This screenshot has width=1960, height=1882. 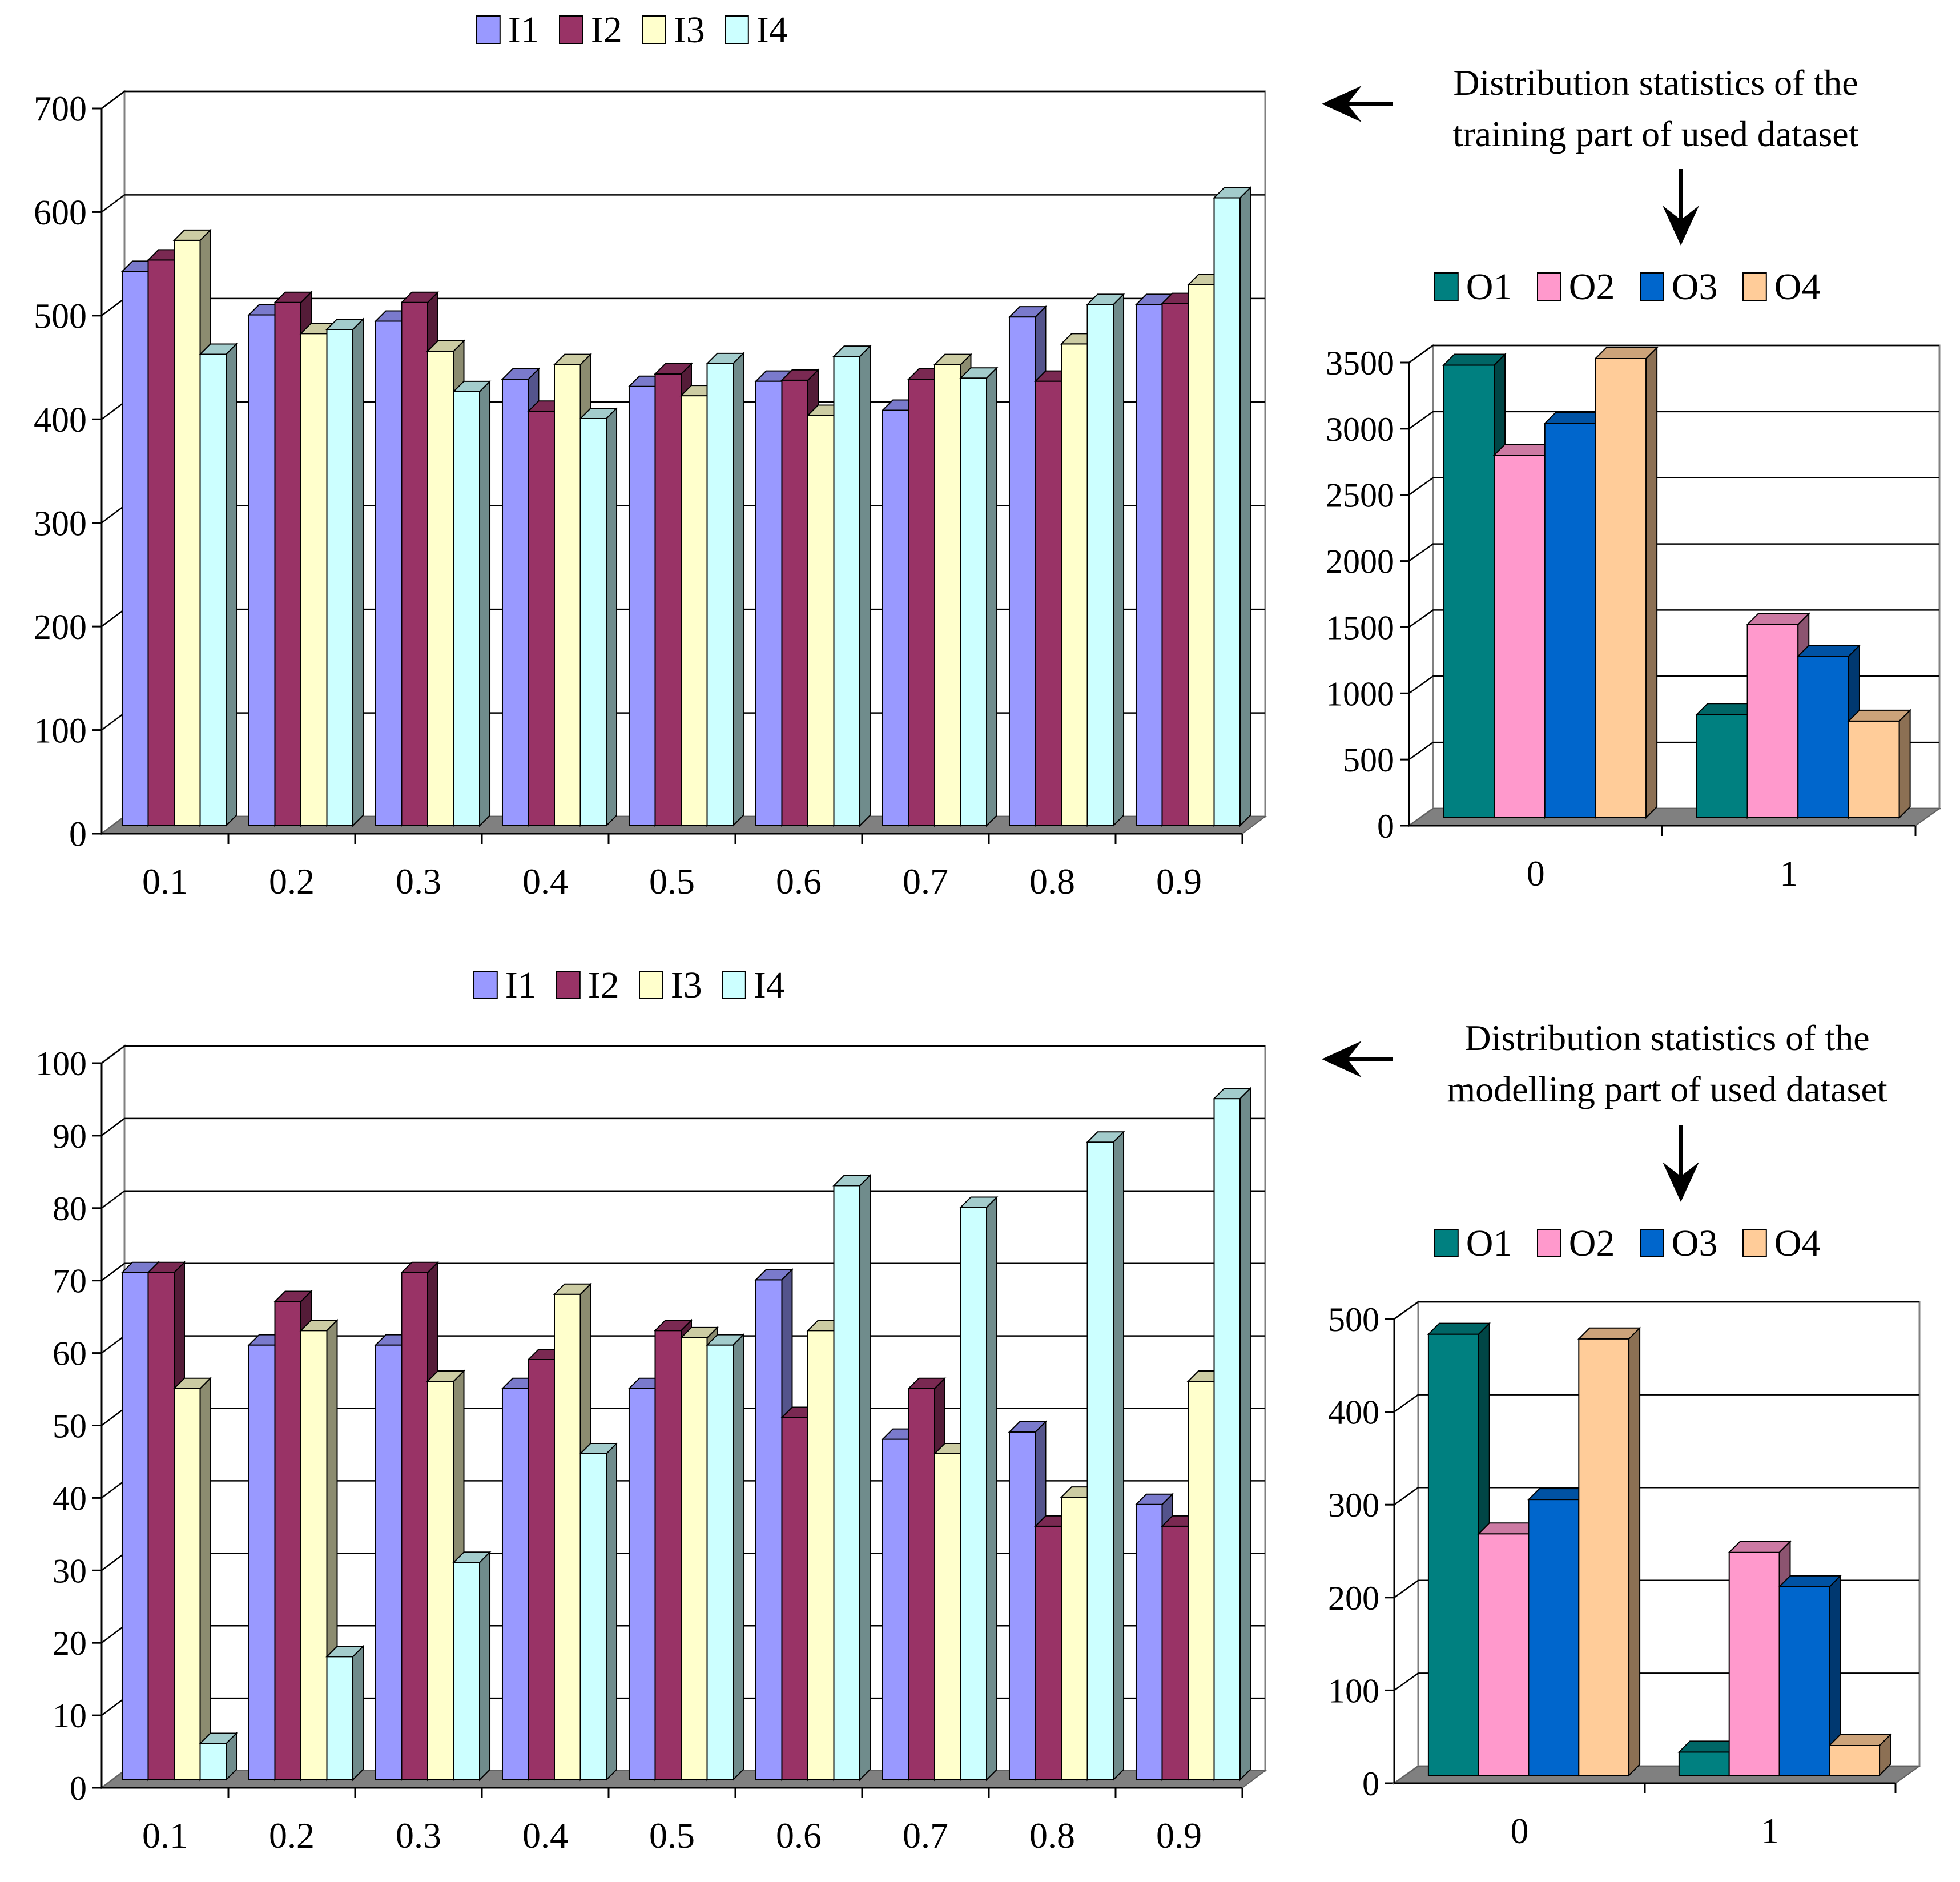 What do you see at coordinates (1353, 1505) in the screenshot?
I see `modelling-outputs-y-tick-label: 300` at bounding box center [1353, 1505].